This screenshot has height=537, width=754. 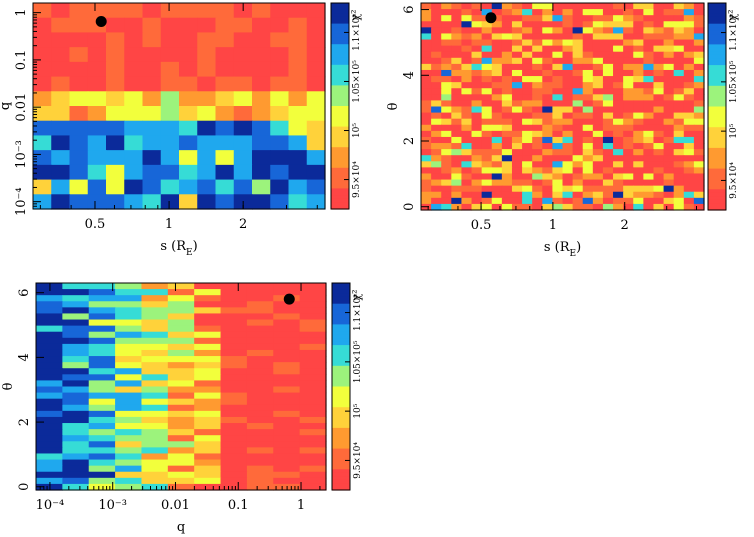 What do you see at coordinates (562, 249) in the screenshot?
I see `x-axis-label: s (RE)` at bounding box center [562, 249].